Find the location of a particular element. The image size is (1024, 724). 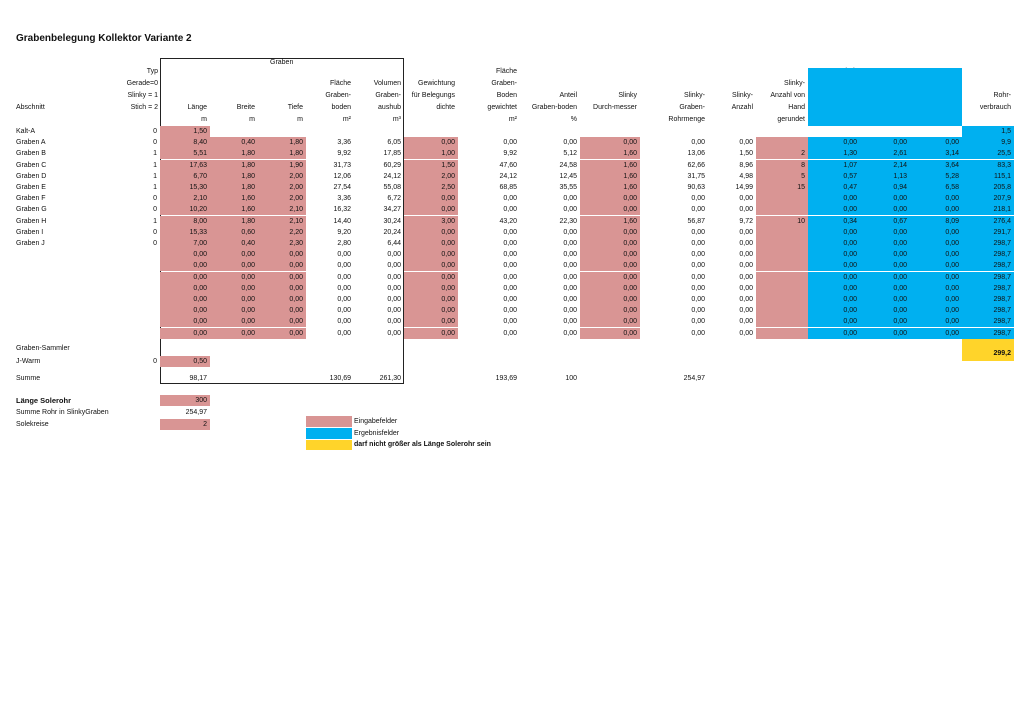

cell-breite-empty-14: 0,00 is located at coordinates (234, 288).